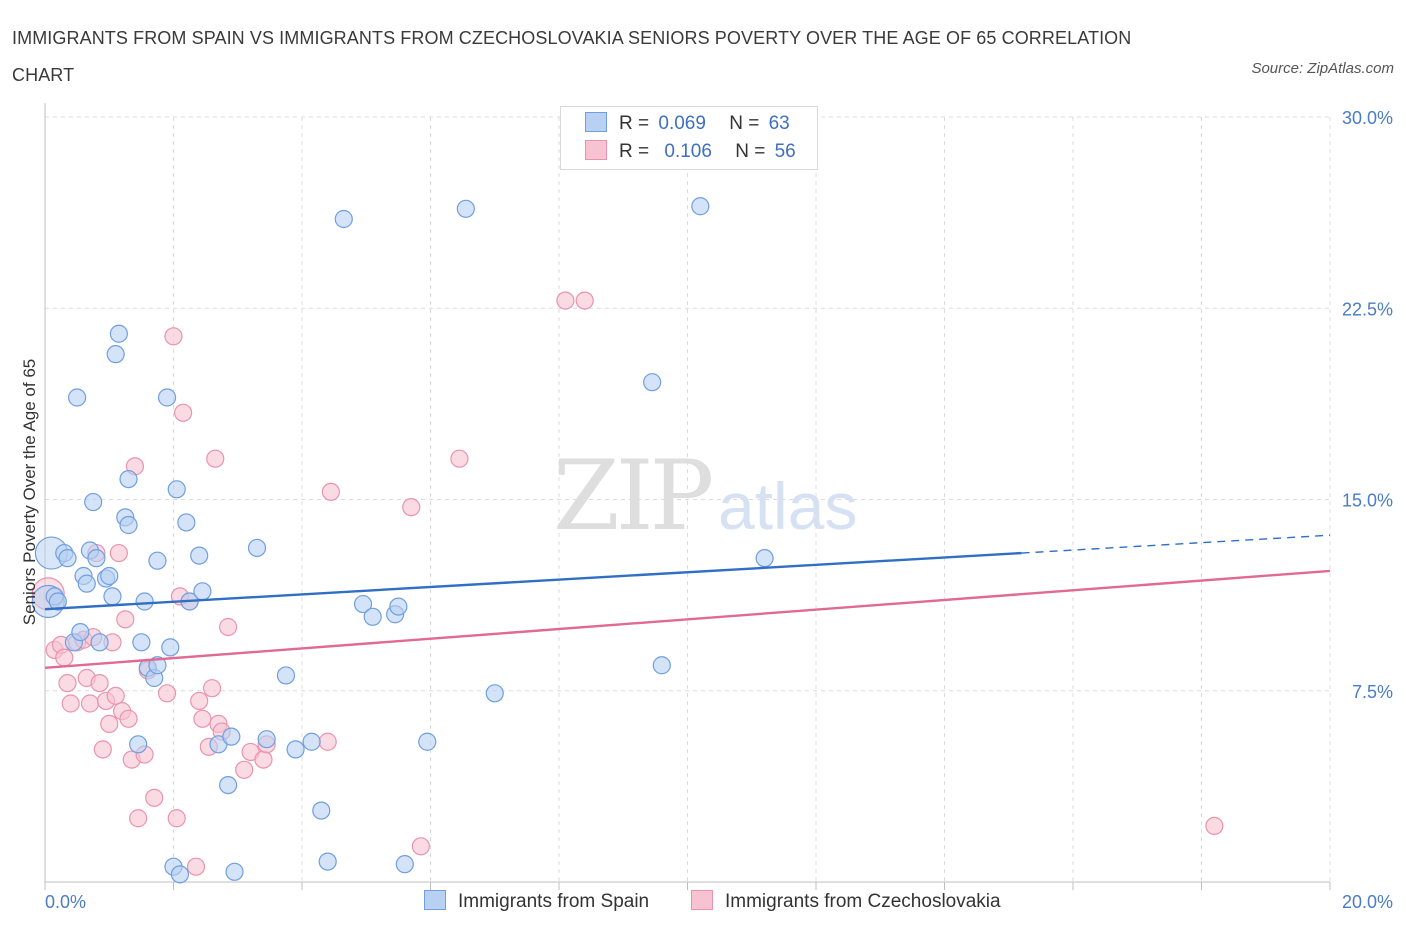 The height and width of the screenshot is (930, 1406). I want to click on czech-swatch, so click(596, 150).